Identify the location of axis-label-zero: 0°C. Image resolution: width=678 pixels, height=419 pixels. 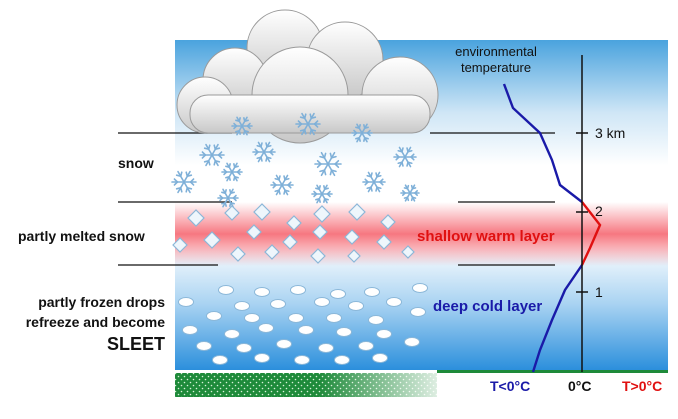
(580, 386).